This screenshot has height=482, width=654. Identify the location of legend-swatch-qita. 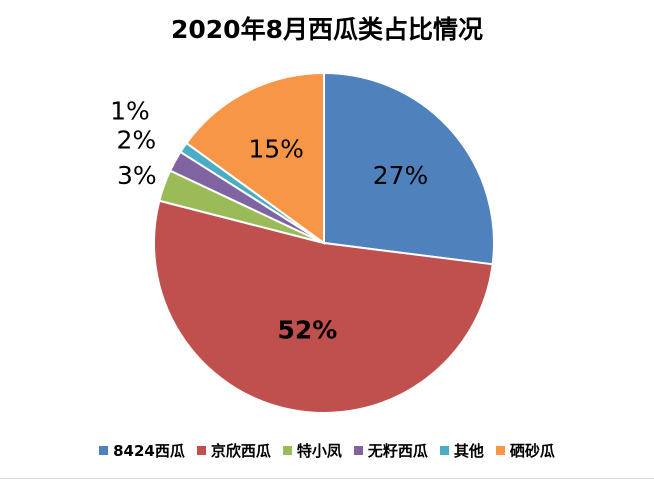
(444, 450).